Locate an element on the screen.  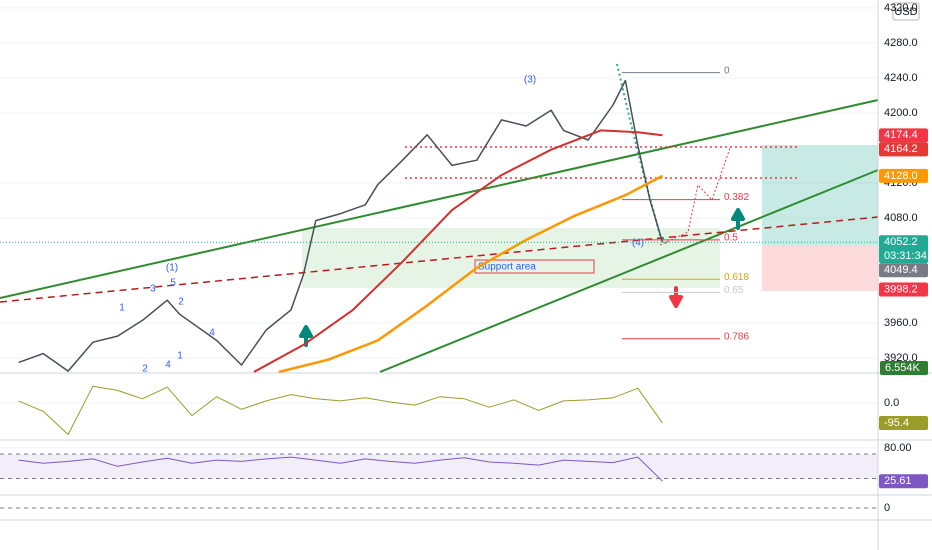
volume-label: 6.554K is located at coordinates (903, 368).